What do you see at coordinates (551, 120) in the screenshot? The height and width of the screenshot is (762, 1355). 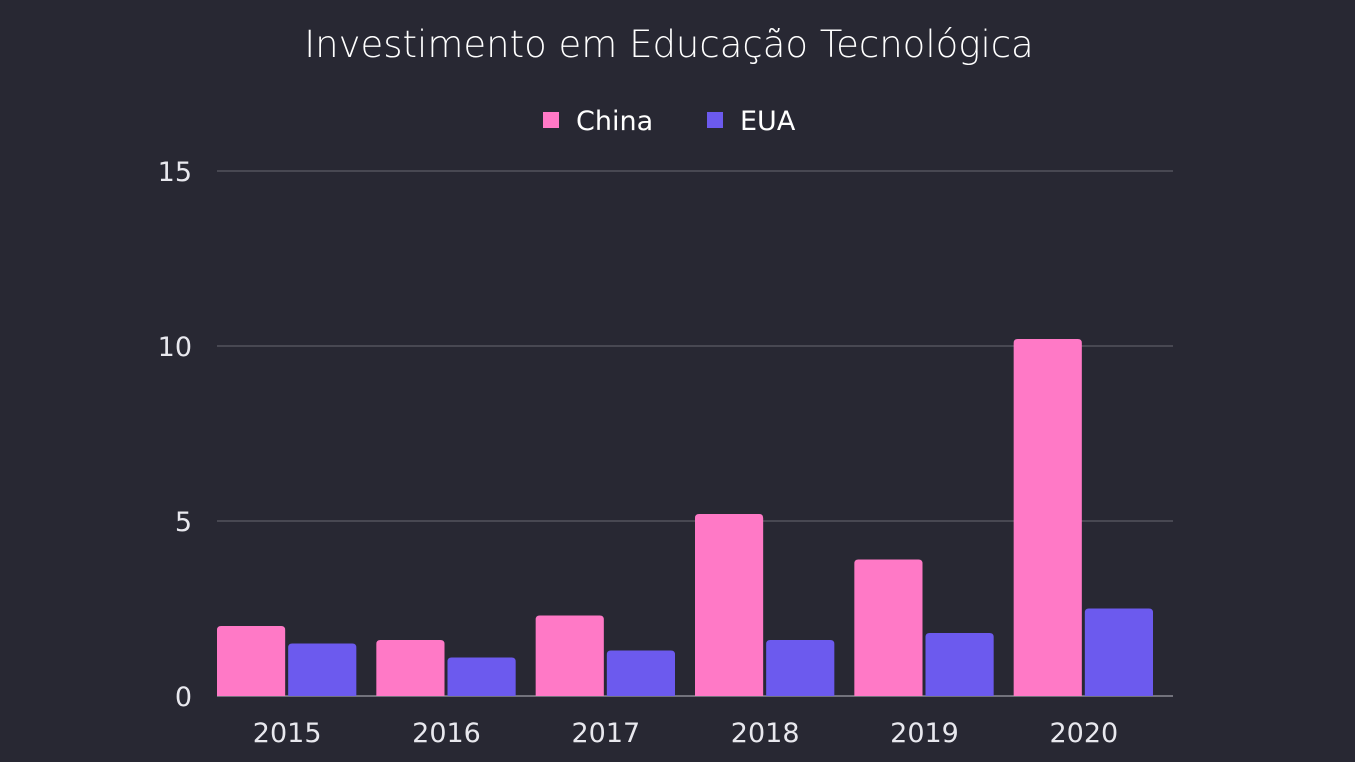 I see `legend-swatch-china` at bounding box center [551, 120].